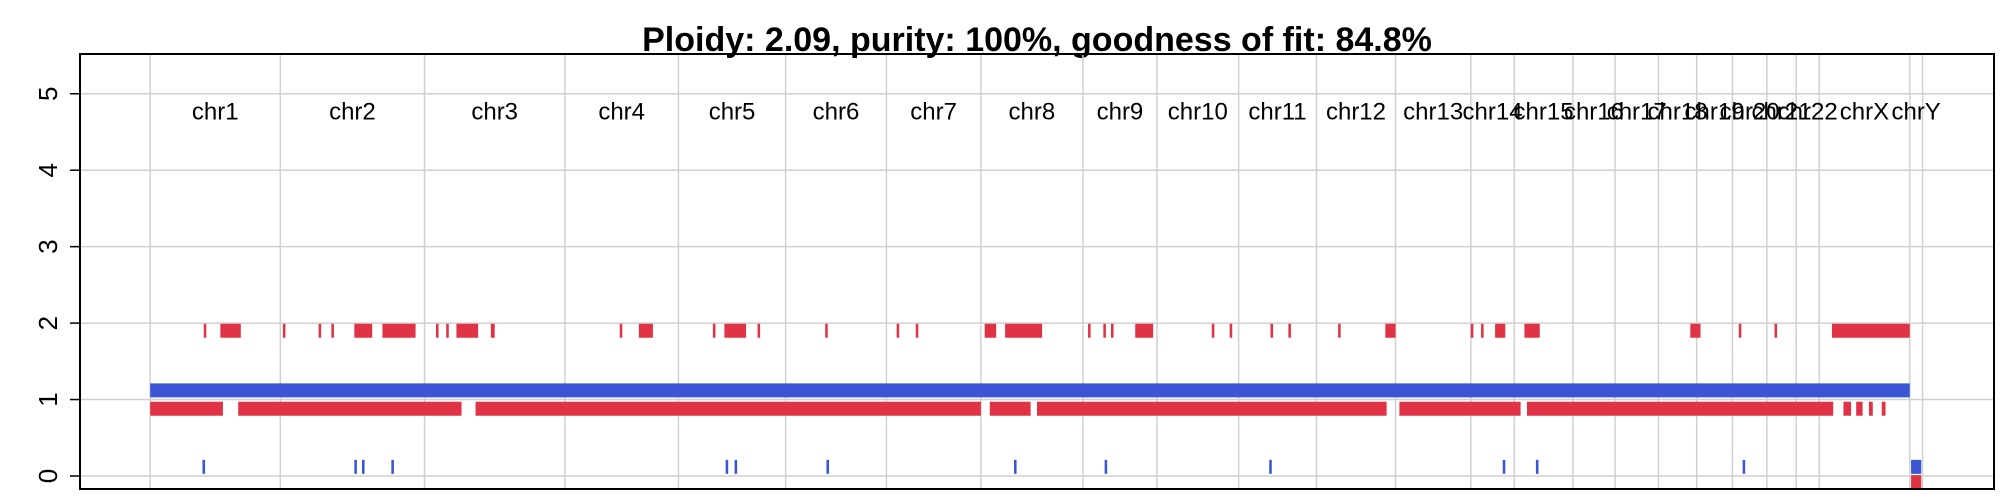  I want to click on chromosome-label: chr6, so click(836, 111).